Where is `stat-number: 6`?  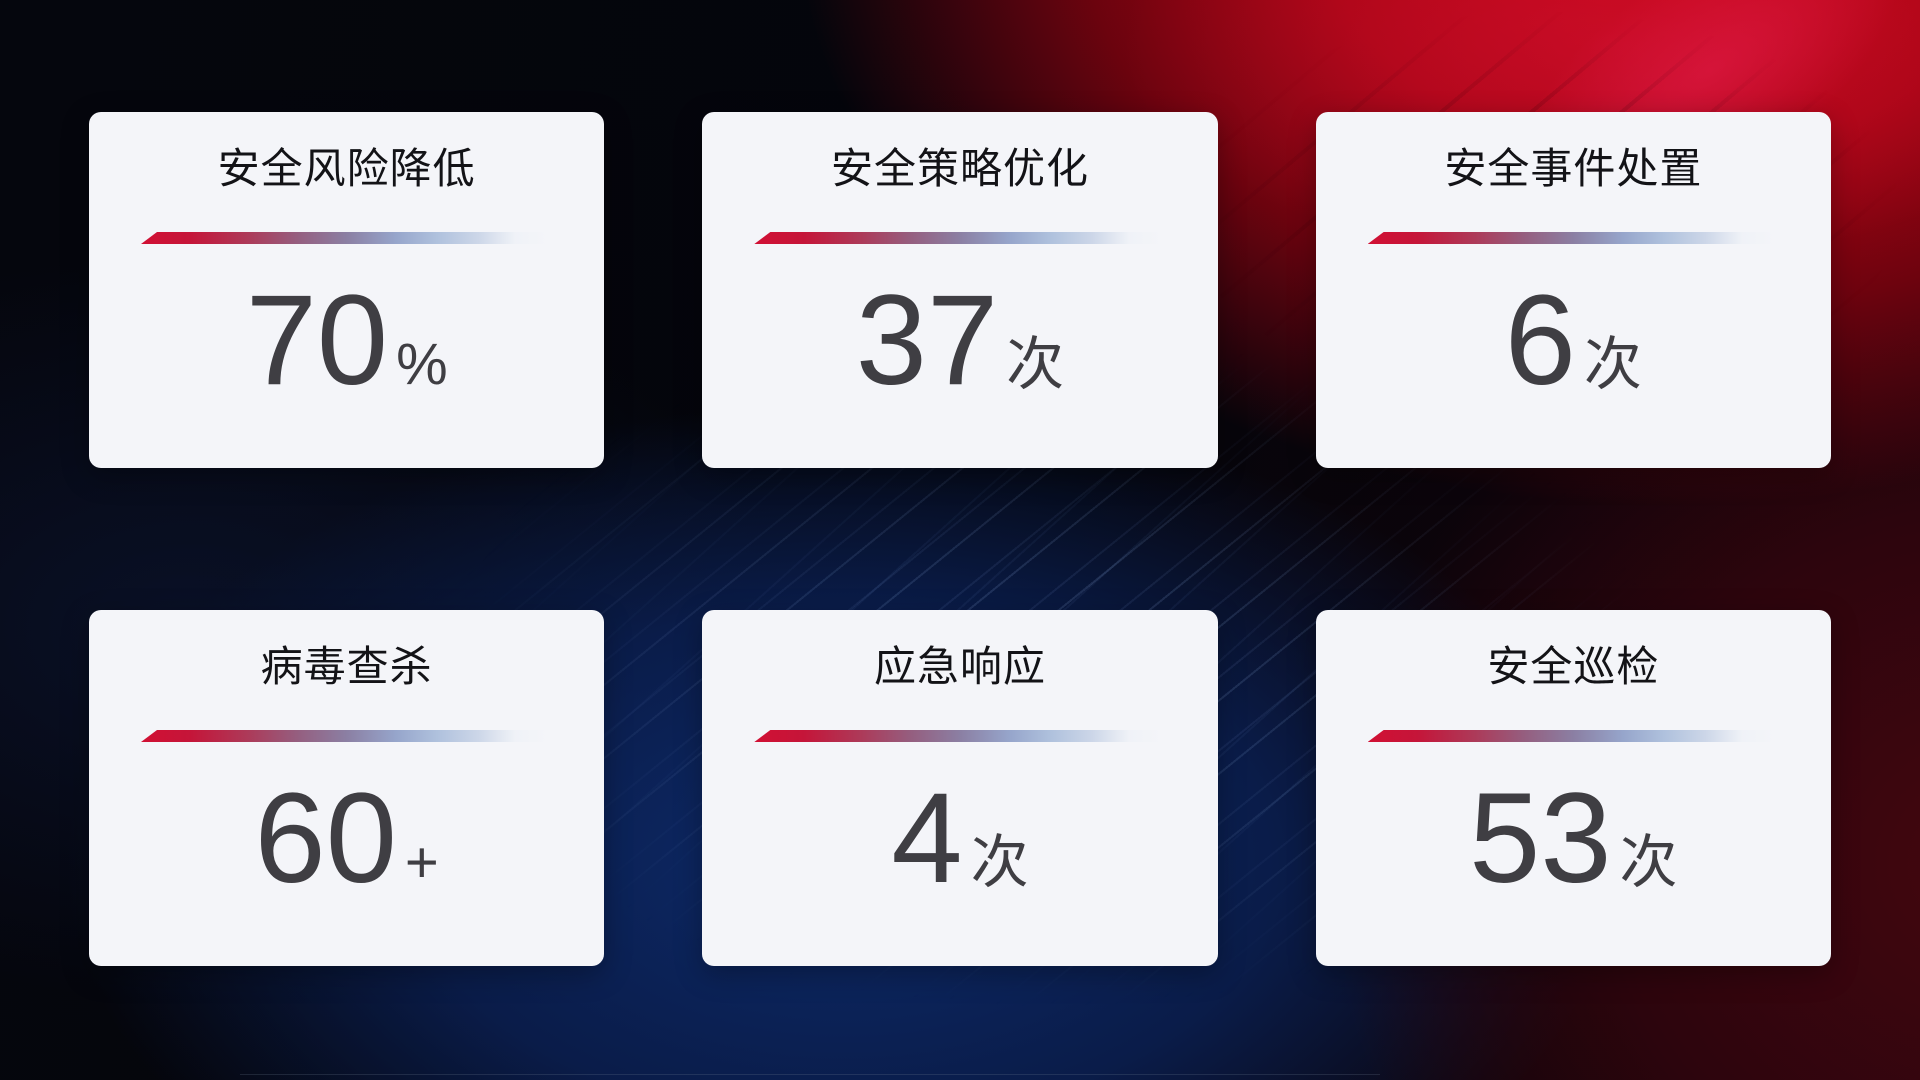 stat-number: 6 is located at coordinates (1540, 340).